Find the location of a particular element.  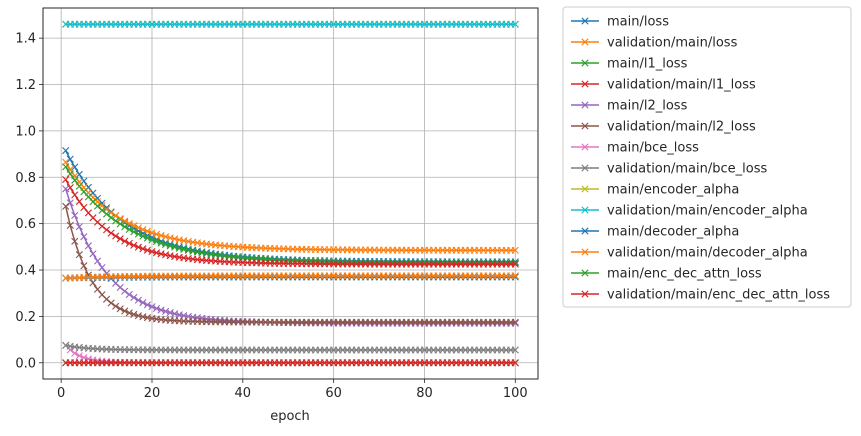

legend-label: main/l2_loss is located at coordinates (647, 106).